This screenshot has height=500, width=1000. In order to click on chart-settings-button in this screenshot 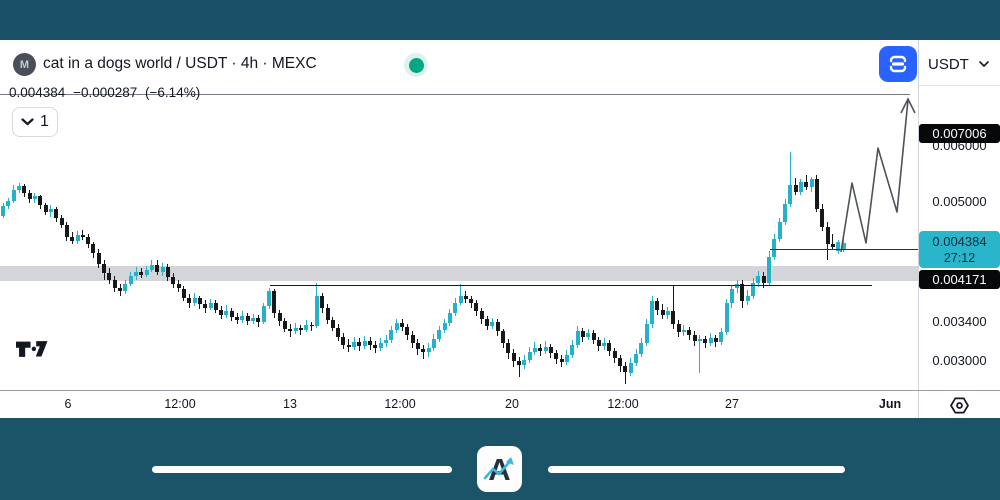, I will do `click(959, 405)`.